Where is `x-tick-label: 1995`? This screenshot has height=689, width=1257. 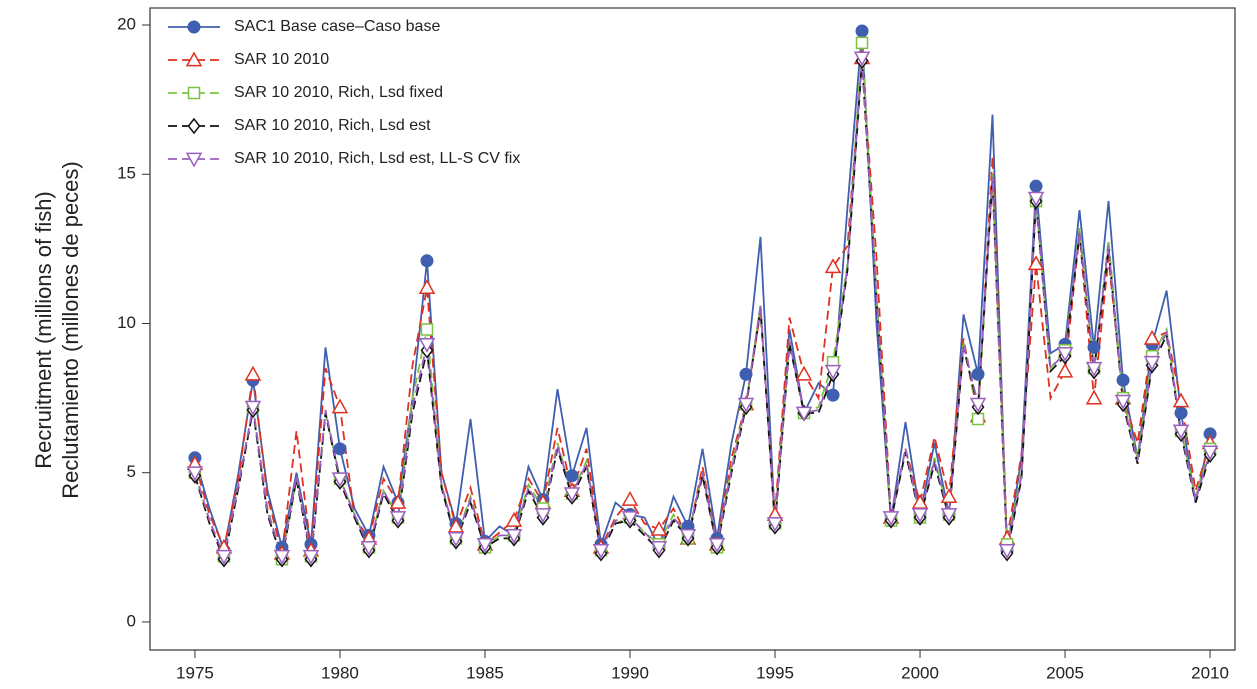 x-tick-label: 1995 is located at coordinates (775, 672).